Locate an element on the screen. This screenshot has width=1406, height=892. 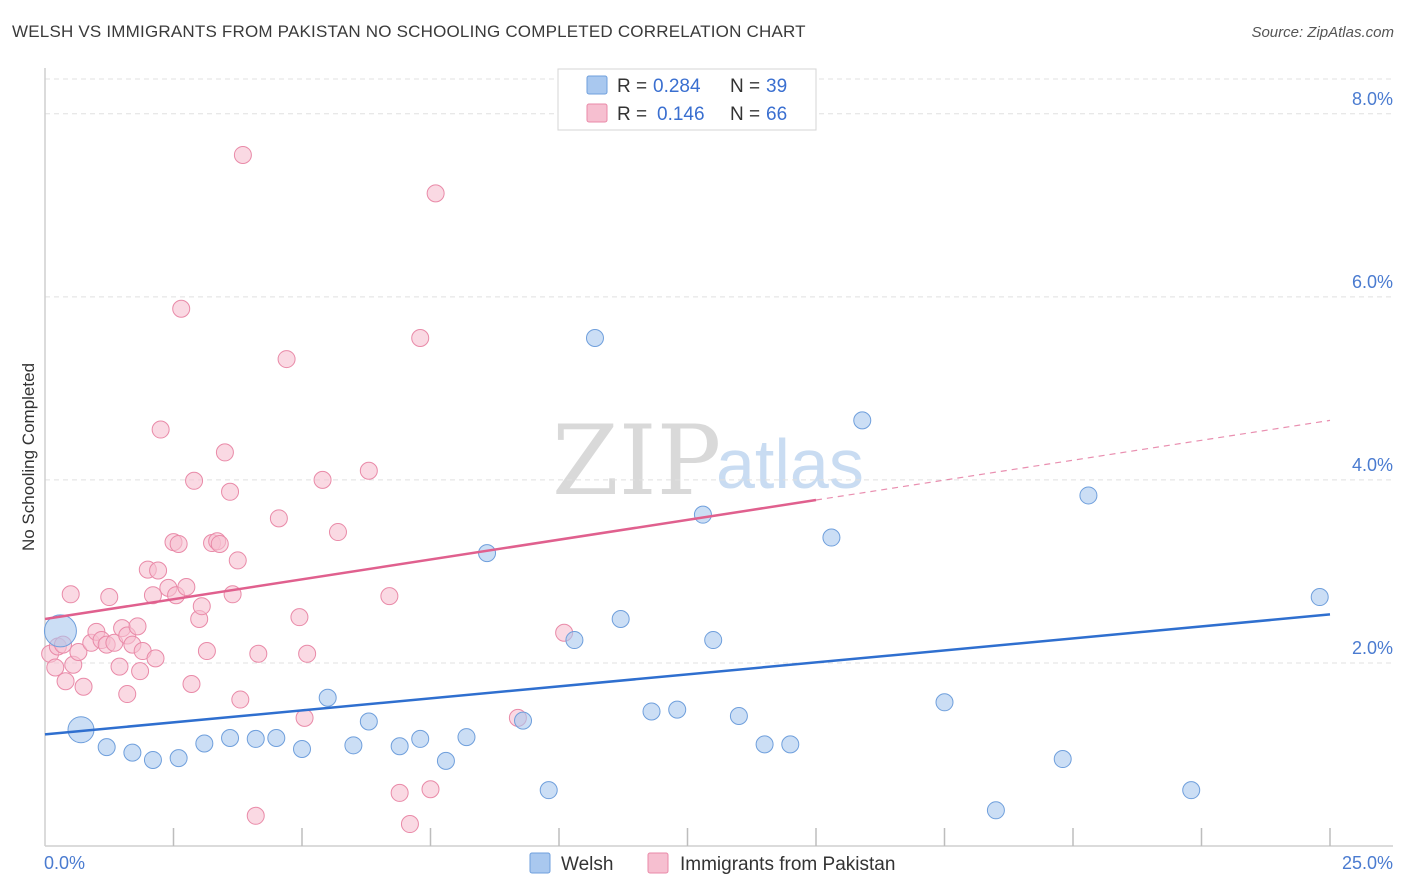
bottom-legend: Welsh Immigrants from Pakistan is located at coordinates (712, 863).